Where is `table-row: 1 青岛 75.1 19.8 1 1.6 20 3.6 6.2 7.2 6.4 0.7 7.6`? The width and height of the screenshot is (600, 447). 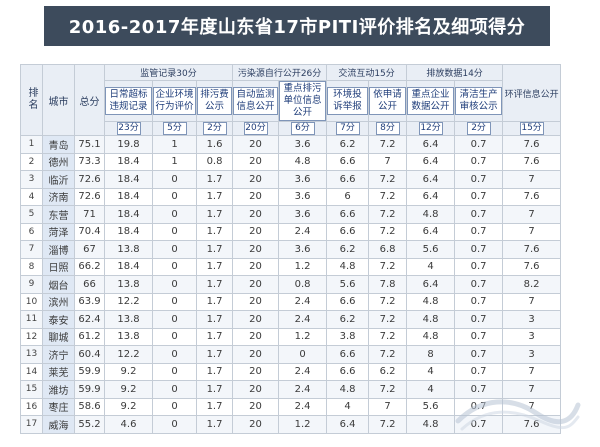
table-row: 1 青岛 75.1 19.8 1 1.6 20 3.6 6.2 7.2 6.4 0.7 7.6 is located at coordinates (291, 144).